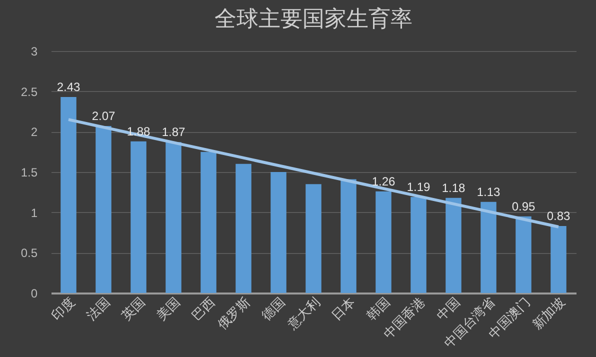 This screenshot has height=357, width=596. I want to click on x-tick-label: 印度, so click(63, 309).